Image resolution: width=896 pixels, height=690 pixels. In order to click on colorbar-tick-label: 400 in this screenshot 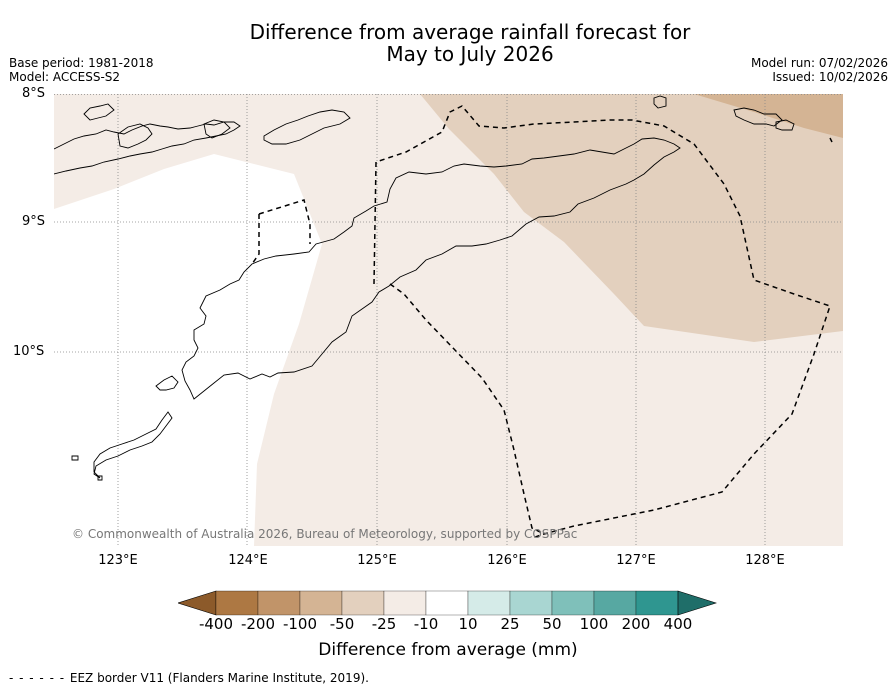, I will do `click(678, 624)`.